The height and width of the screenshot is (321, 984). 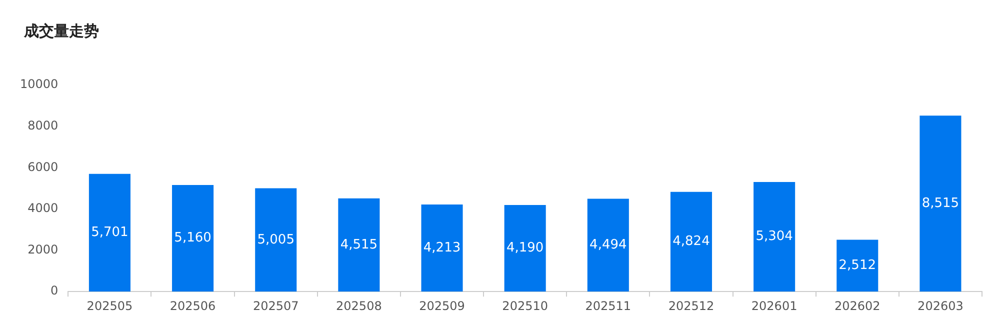 I want to click on x-tick-label: 202506, so click(x=193, y=305).